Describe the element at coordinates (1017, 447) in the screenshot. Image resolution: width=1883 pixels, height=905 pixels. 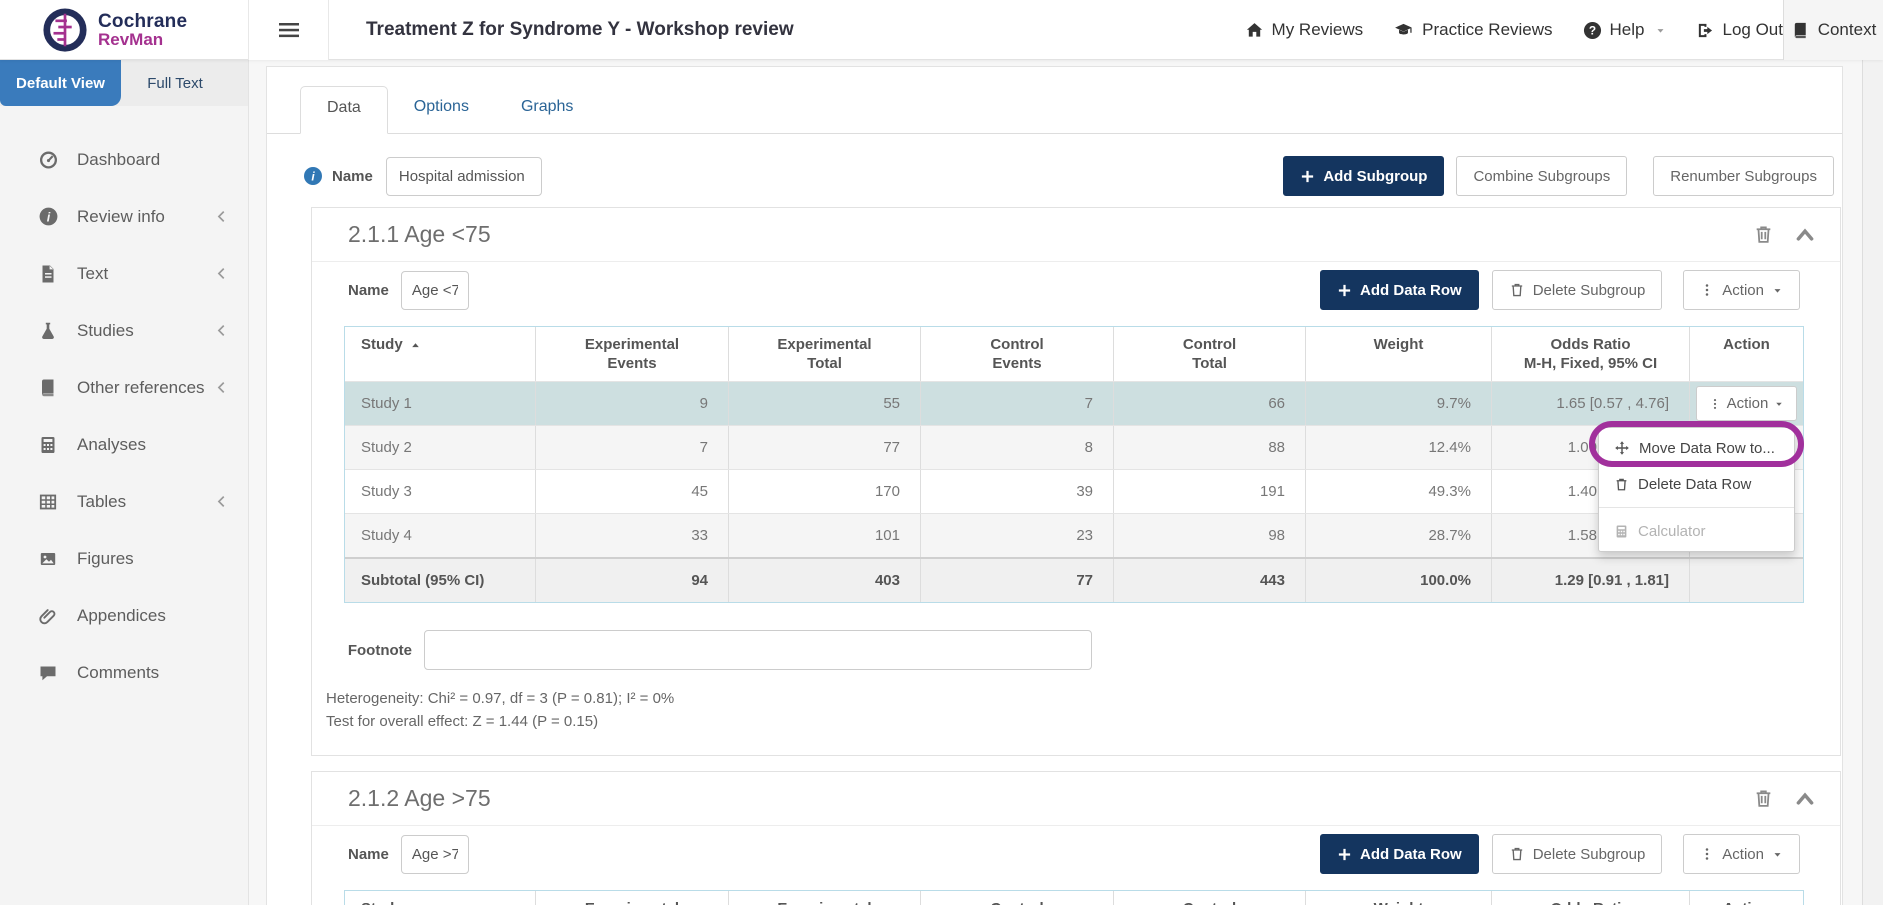
I see `cell-ctrl-events: 8` at that location.